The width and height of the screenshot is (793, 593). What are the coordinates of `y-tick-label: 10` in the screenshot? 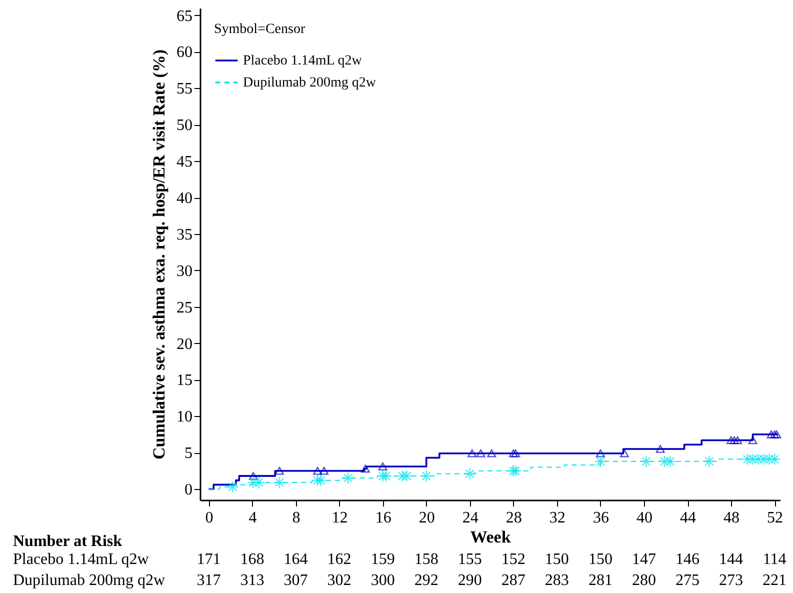 It's located at (184, 417).